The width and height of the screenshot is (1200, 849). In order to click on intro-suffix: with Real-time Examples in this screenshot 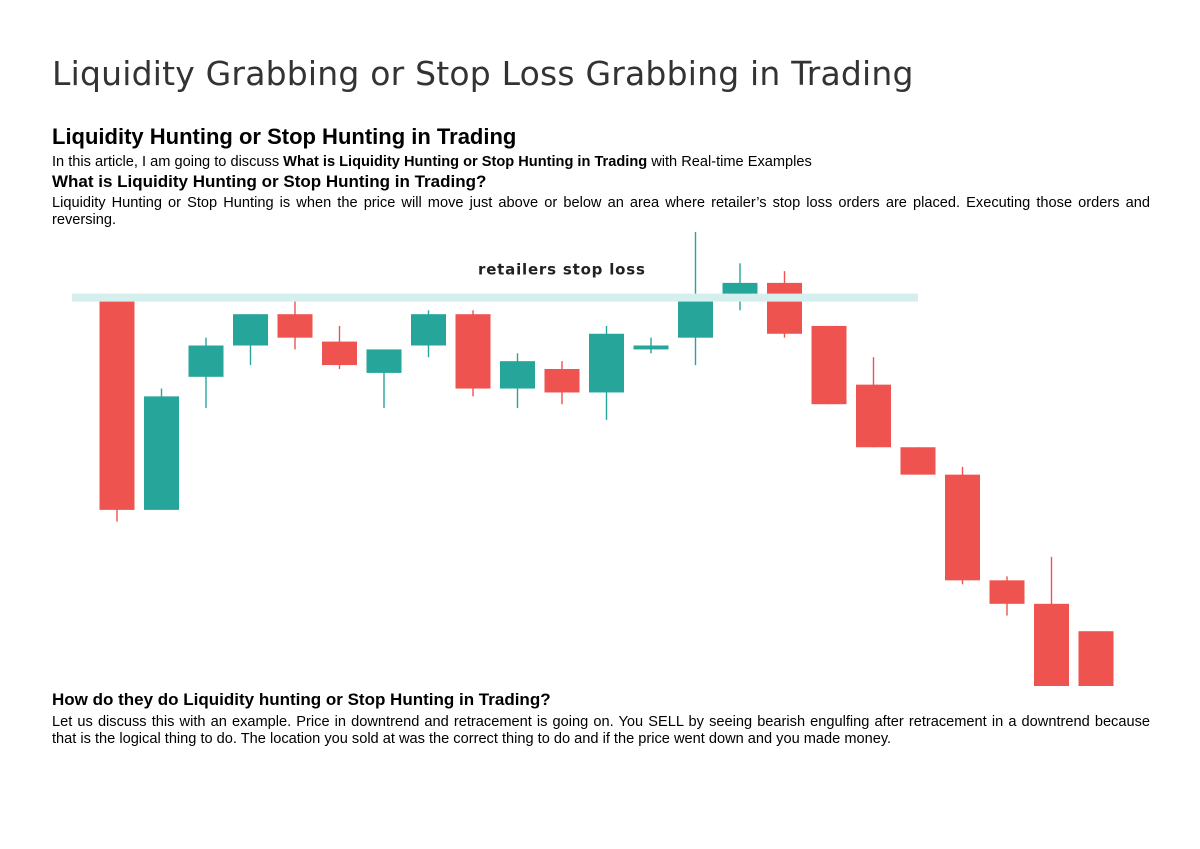, I will do `click(729, 162)`.